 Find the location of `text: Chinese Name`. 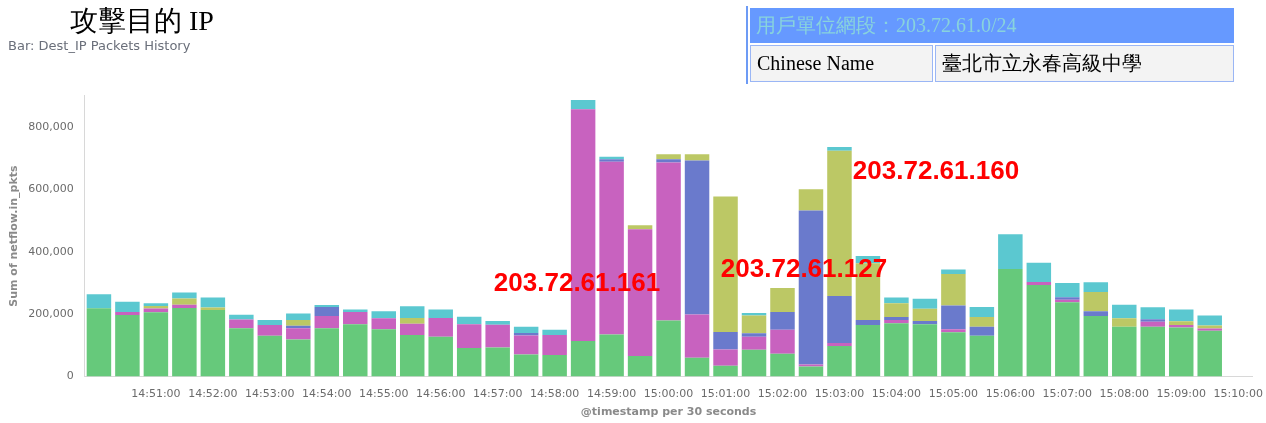

text: Chinese Name is located at coordinates (842, 63).